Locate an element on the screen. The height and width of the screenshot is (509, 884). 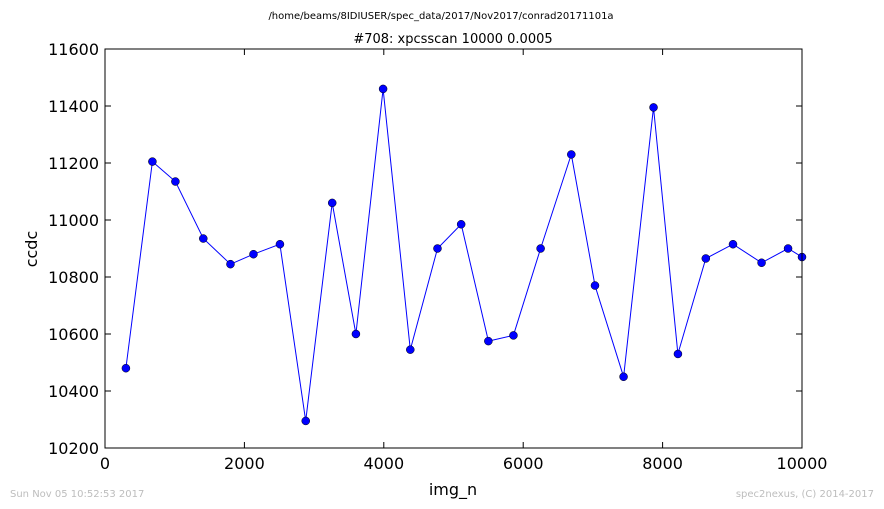
x-tick-label: 4000 is located at coordinates (383, 463).